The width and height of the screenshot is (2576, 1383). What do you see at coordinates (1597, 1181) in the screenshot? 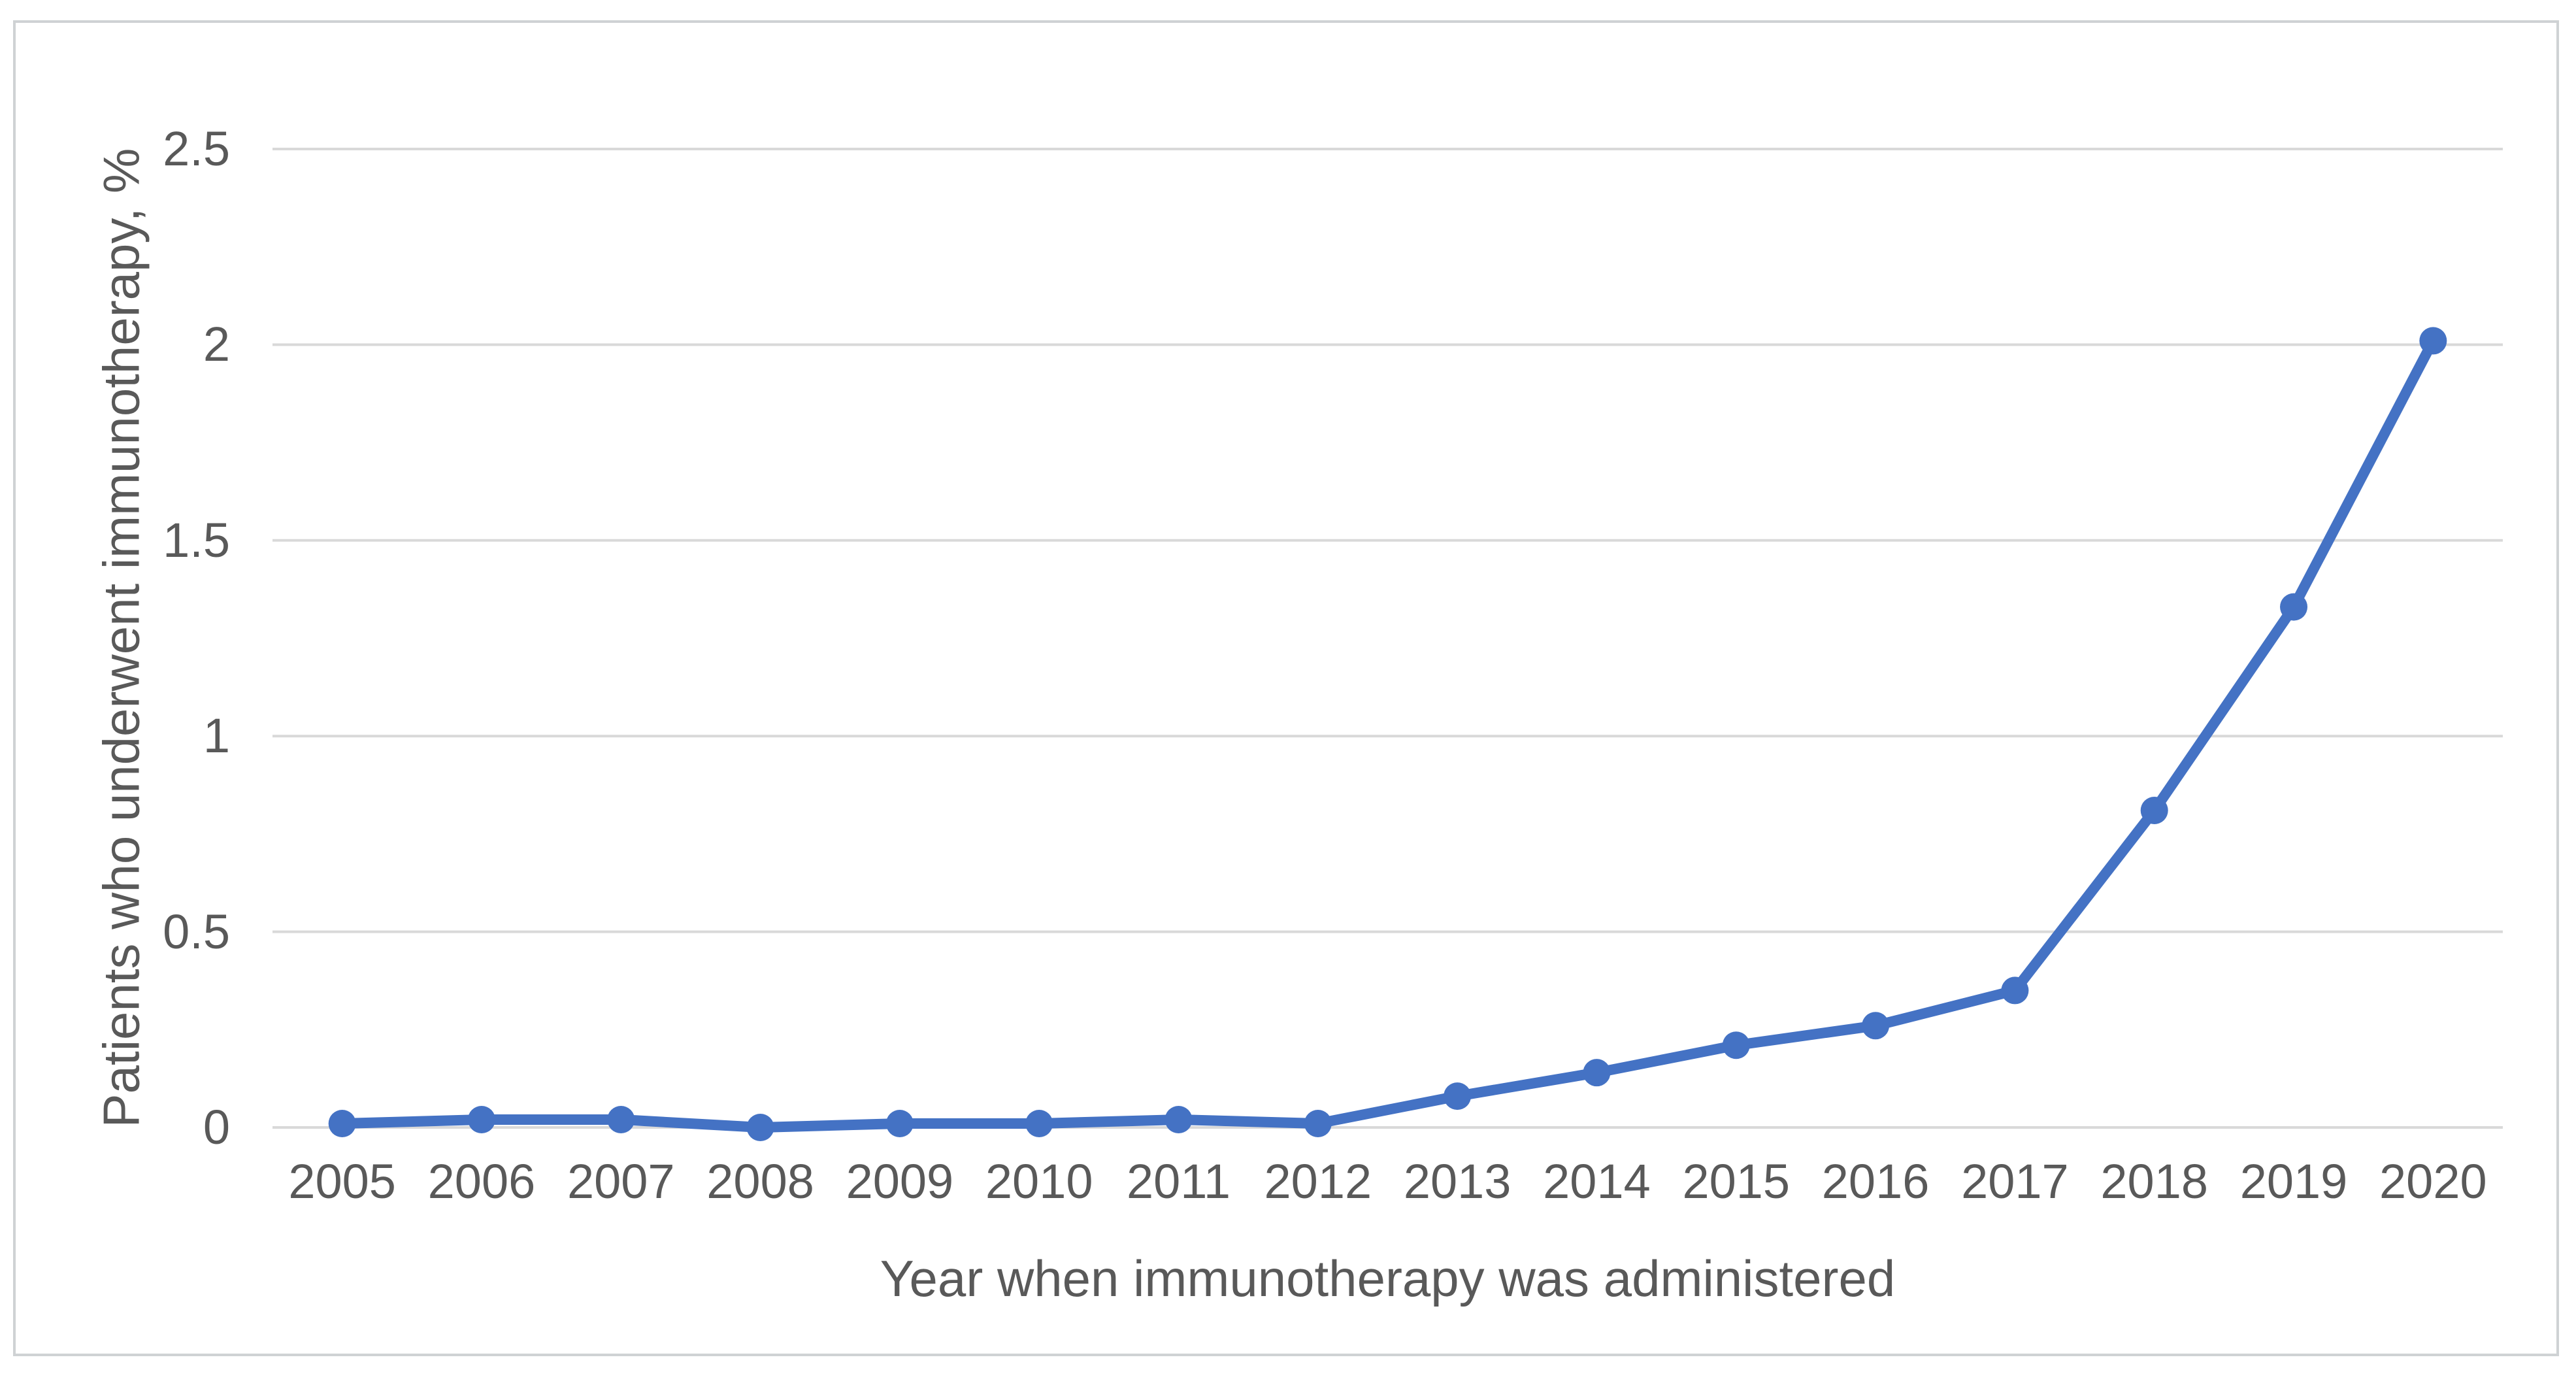
I see `x-tick-label: 2014` at bounding box center [1597, 1181].